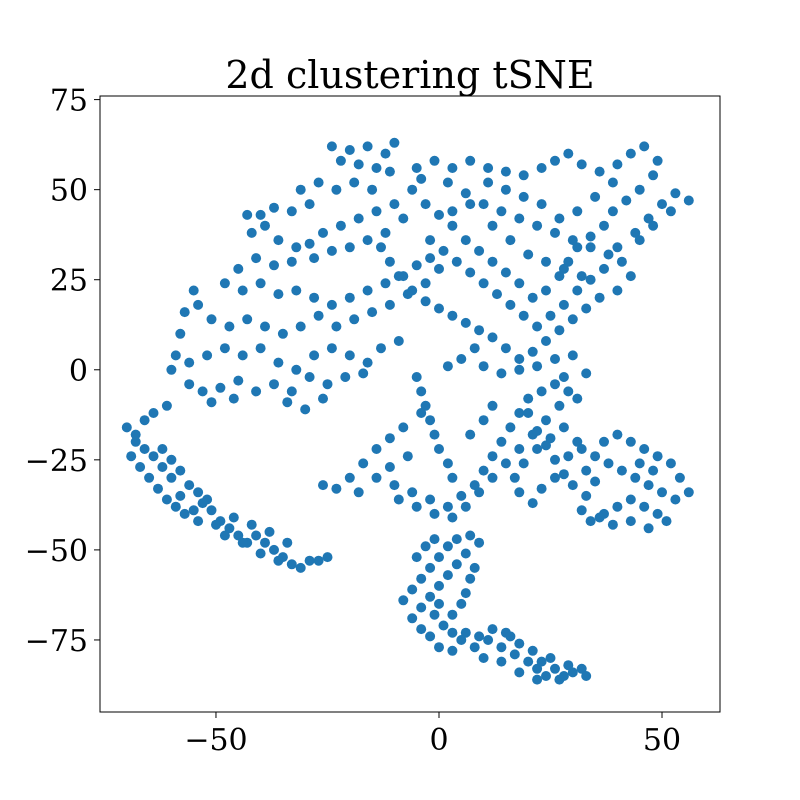 Image resolution: width=800 pixels, height=800 pixels. I want to click on y-axis: 75 50 25 0 −25 −50 −75, so click(62, 371).